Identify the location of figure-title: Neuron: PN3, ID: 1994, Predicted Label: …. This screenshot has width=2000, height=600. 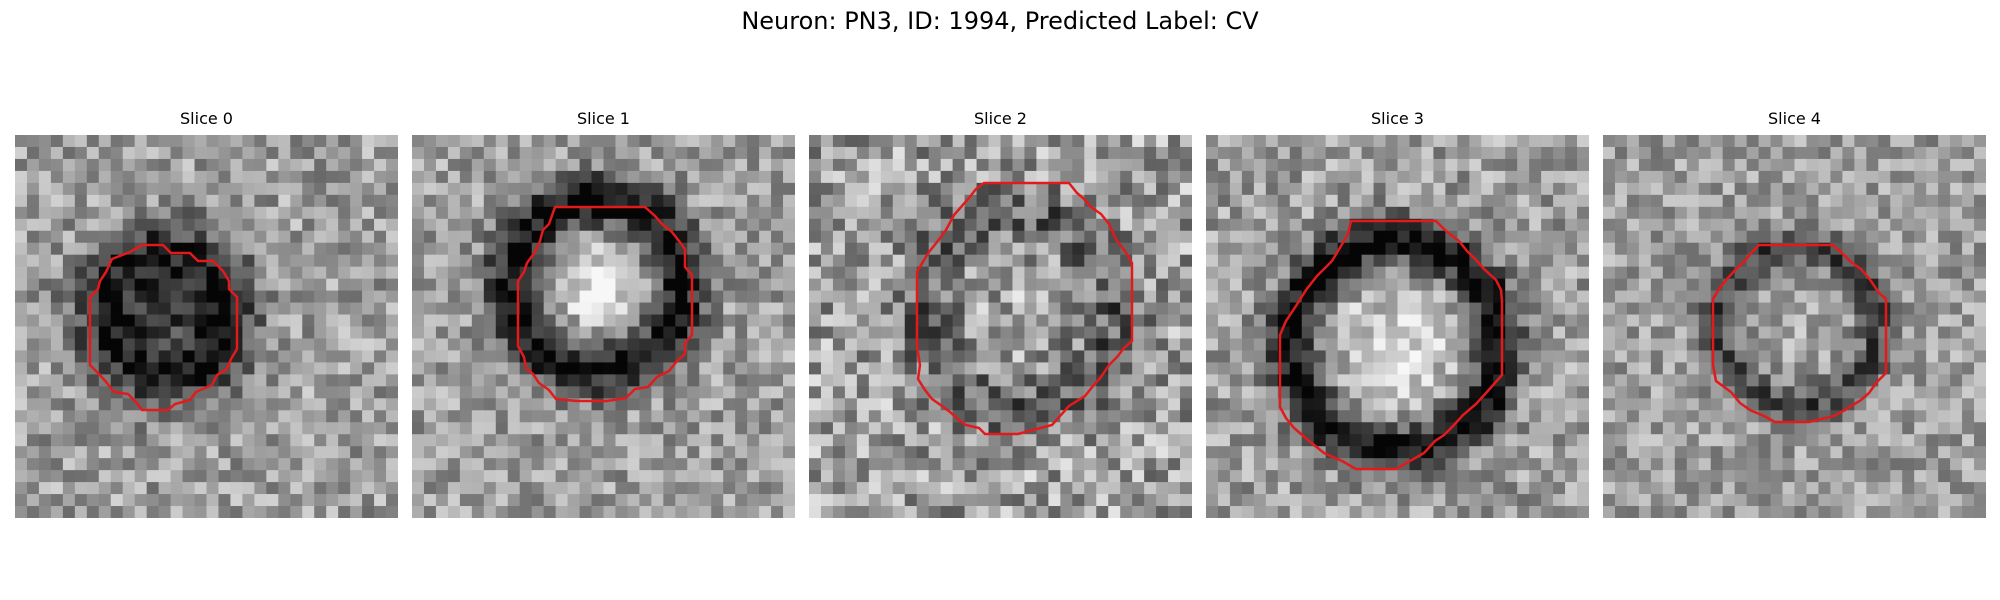
(1000, 21).